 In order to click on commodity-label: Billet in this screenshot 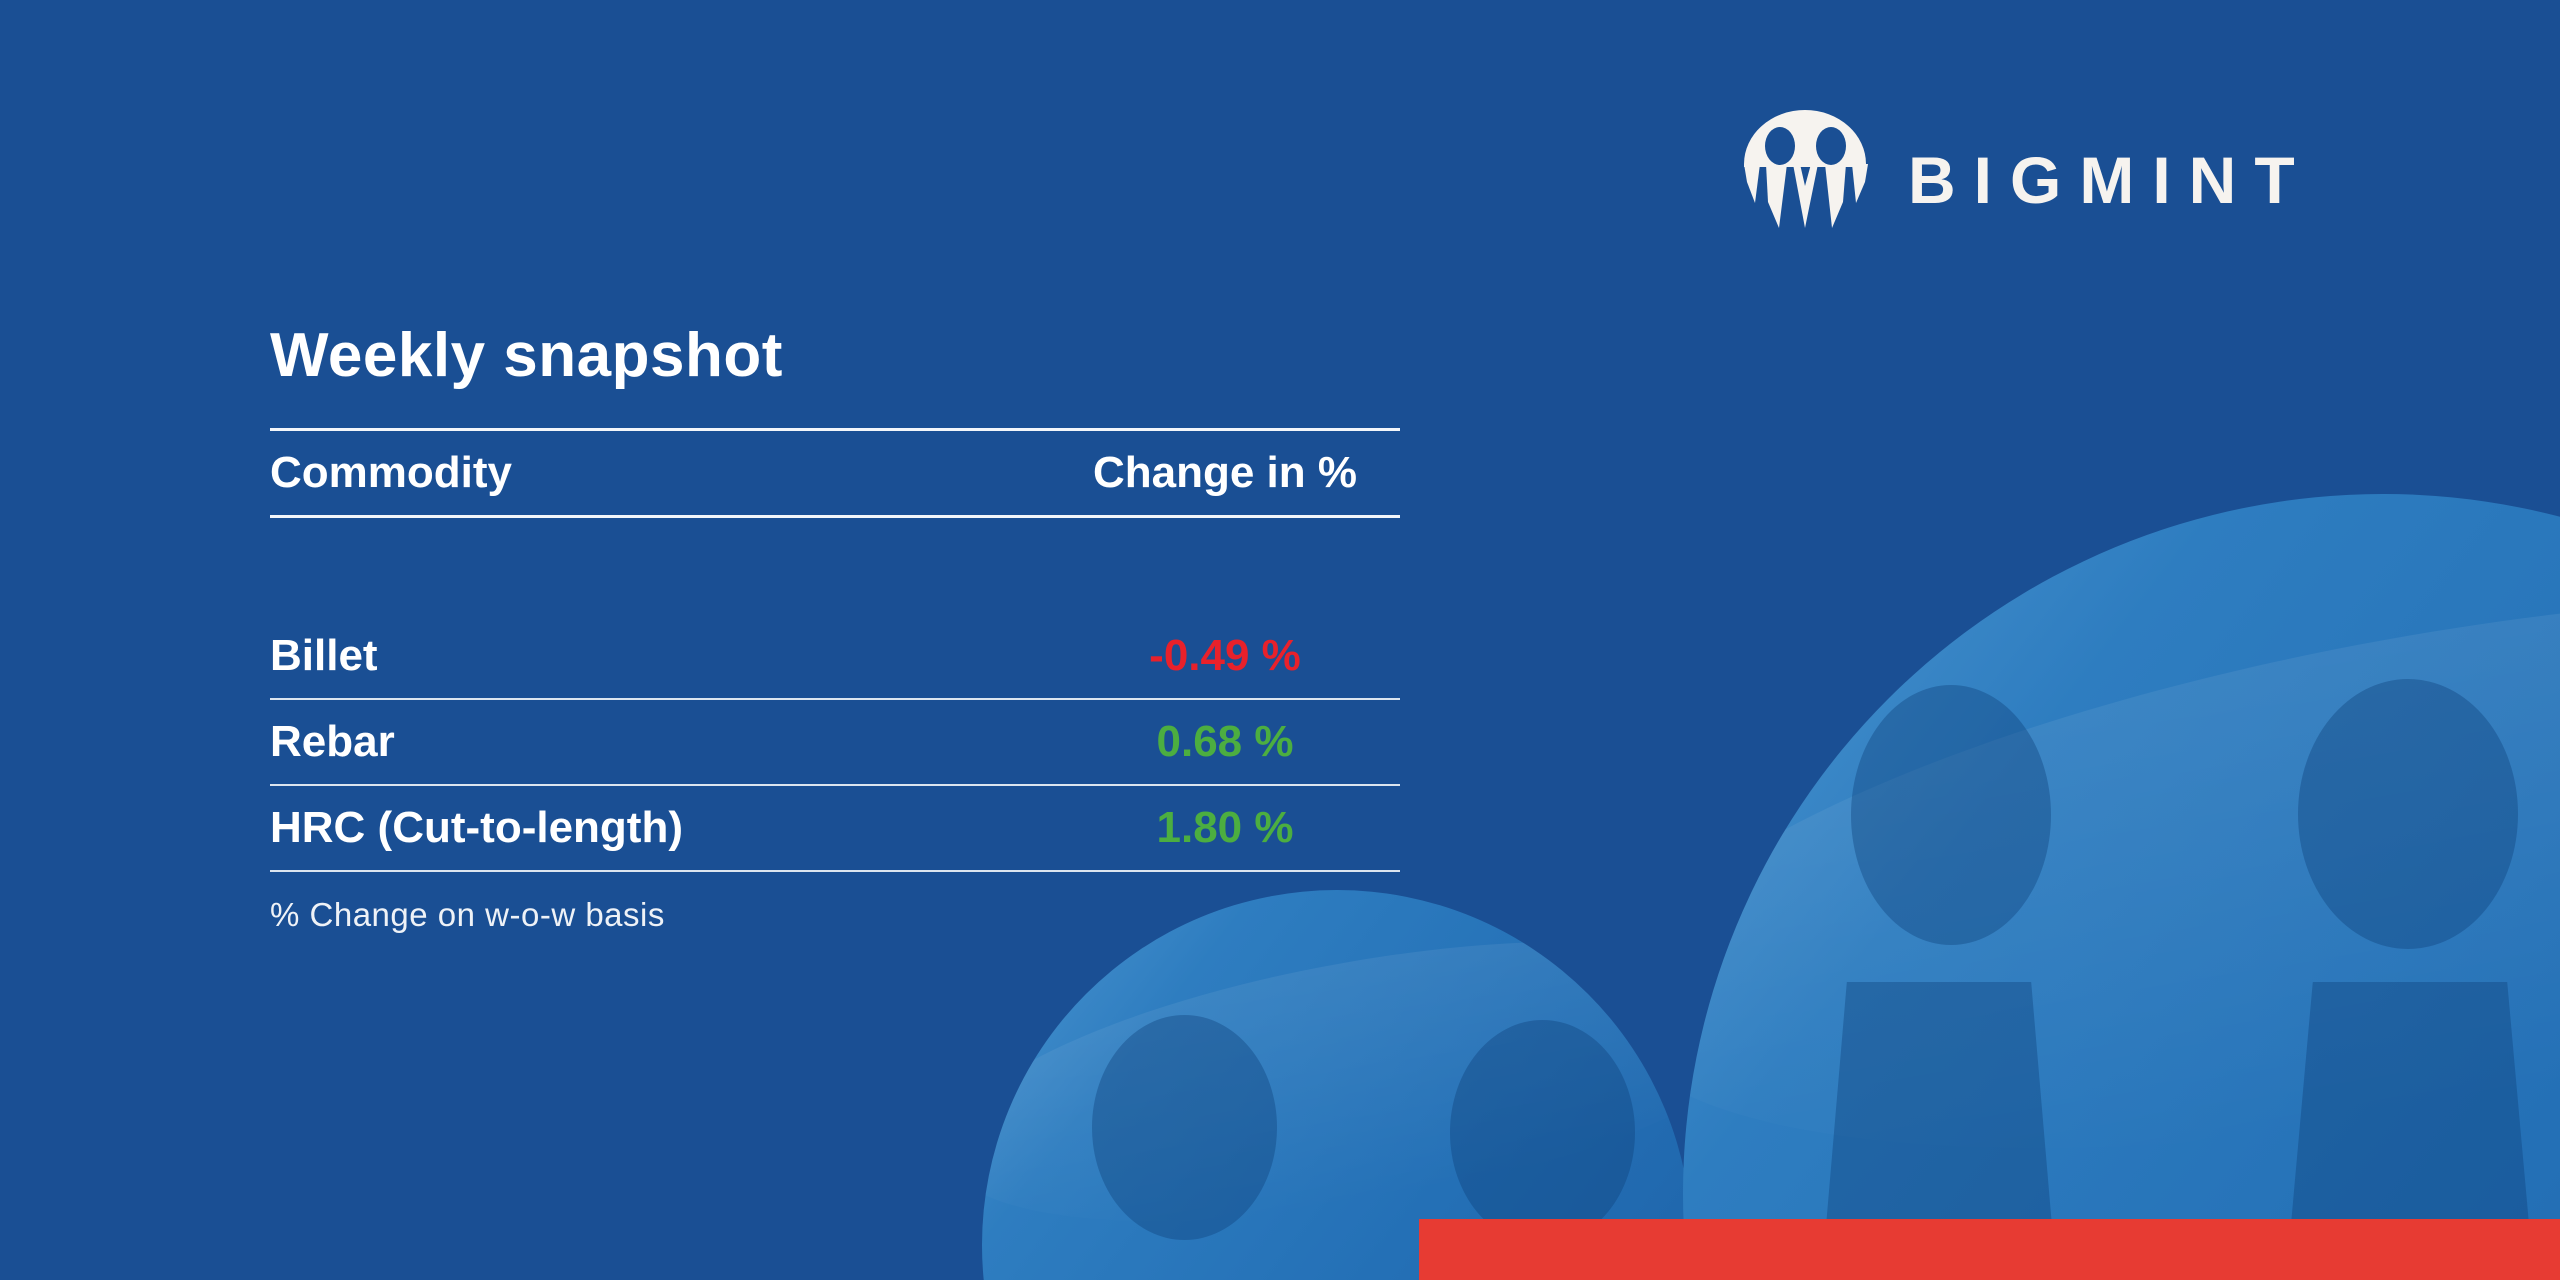, I will do `click(324, 656)`.